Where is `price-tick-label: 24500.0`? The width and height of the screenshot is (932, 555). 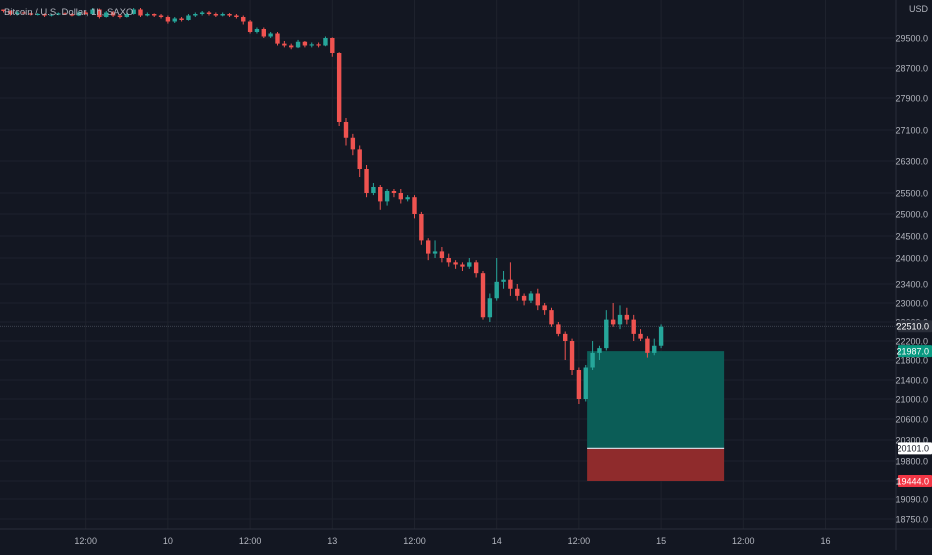 price-tick-label: 24500.0 is located at coordinates (911, 237).